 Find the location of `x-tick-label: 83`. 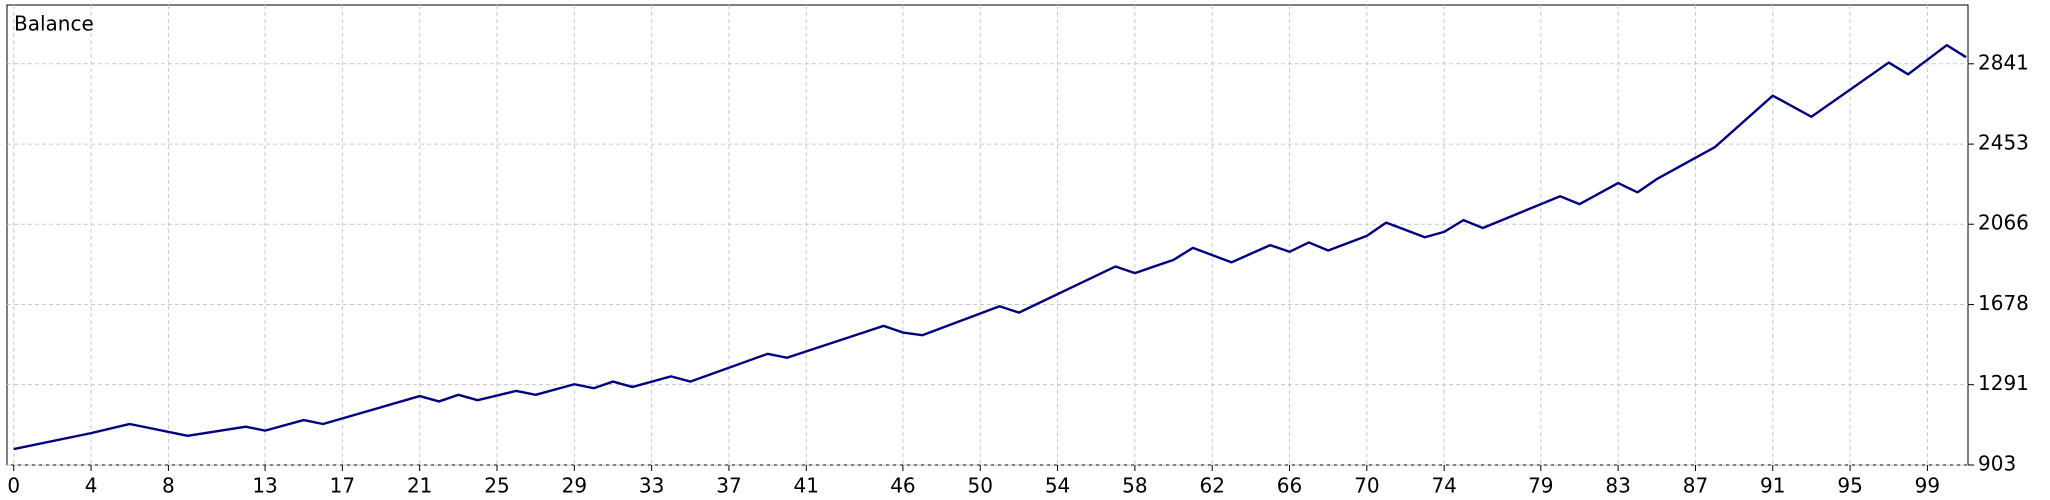

x-tick-label: 83 is located at coordinates (1617, 486).